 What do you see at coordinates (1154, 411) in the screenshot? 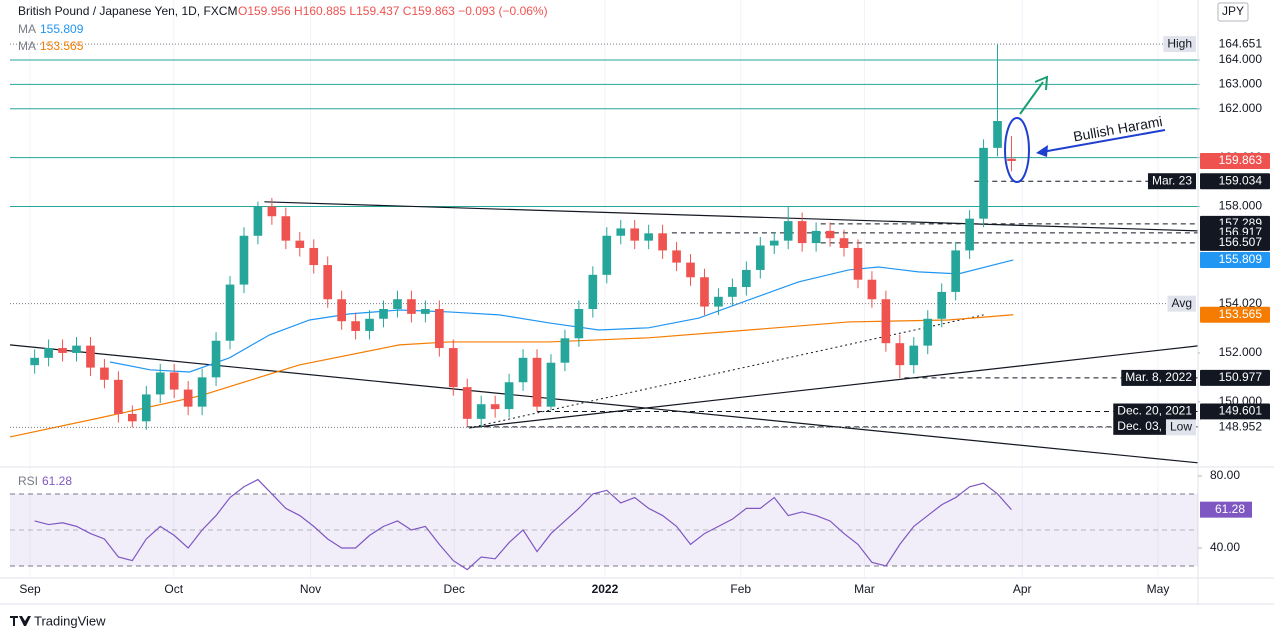
I see `price-tag: Dec. 20, 2021` at bounding box center [1154, 411].